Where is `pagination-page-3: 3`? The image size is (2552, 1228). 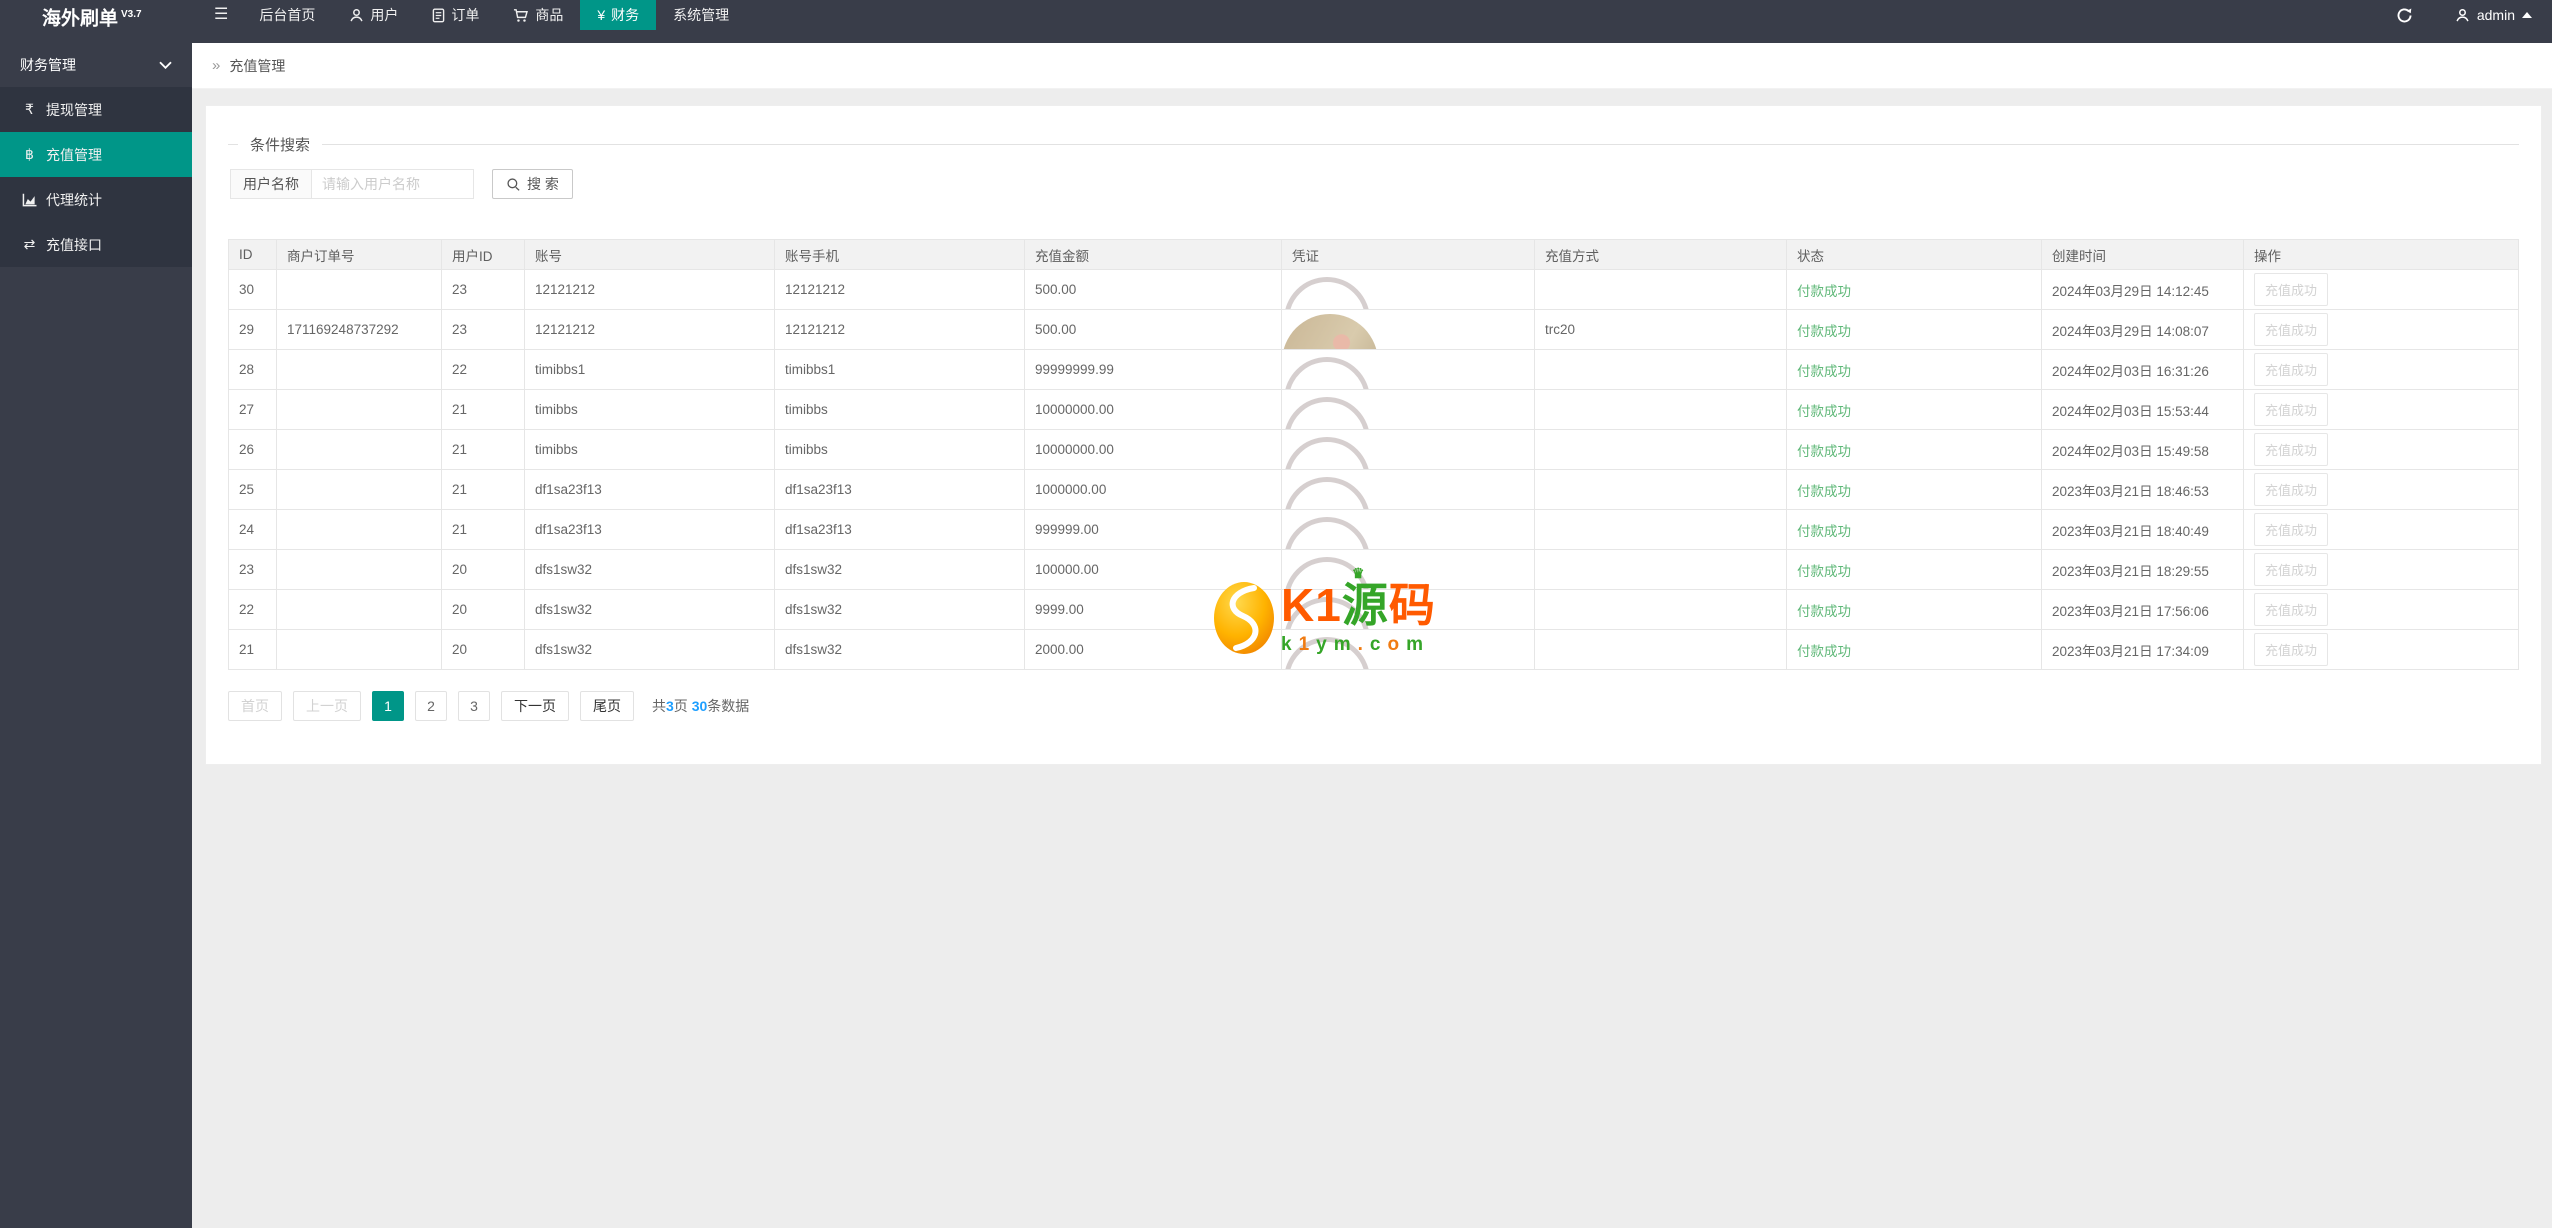 pagination-page-3: 3 is located at coordinates (474, 706).